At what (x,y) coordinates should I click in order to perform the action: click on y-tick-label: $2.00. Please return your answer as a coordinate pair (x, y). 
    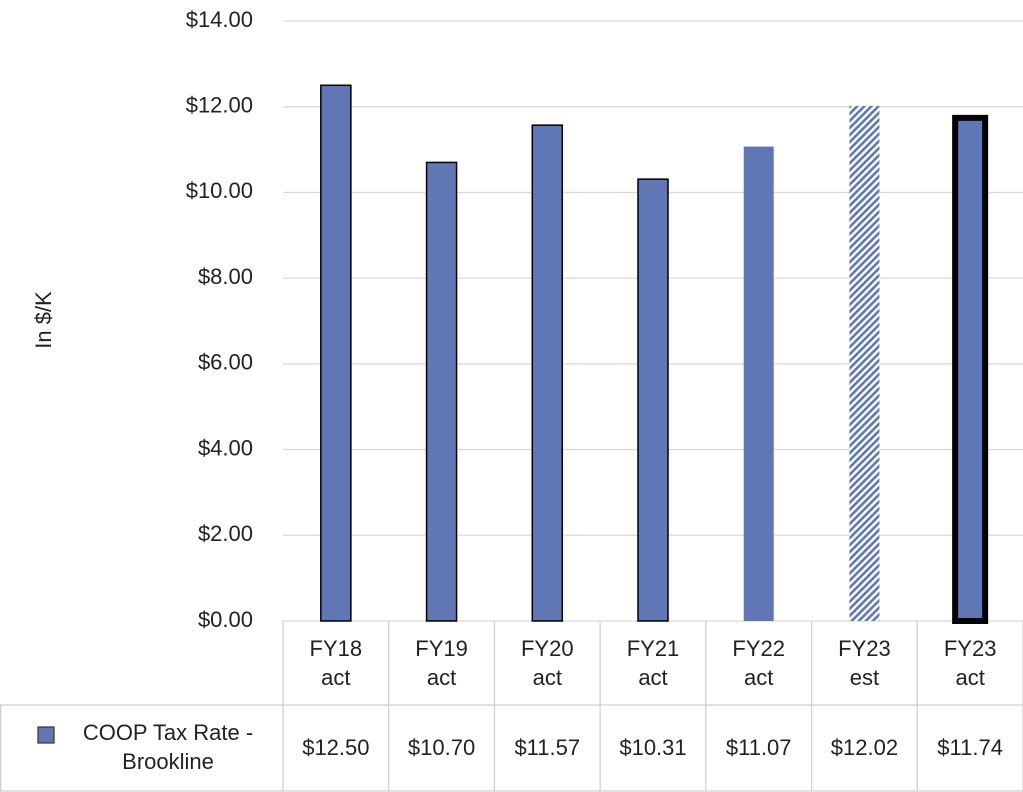
    Looking at the image, I should click on (225, 533).